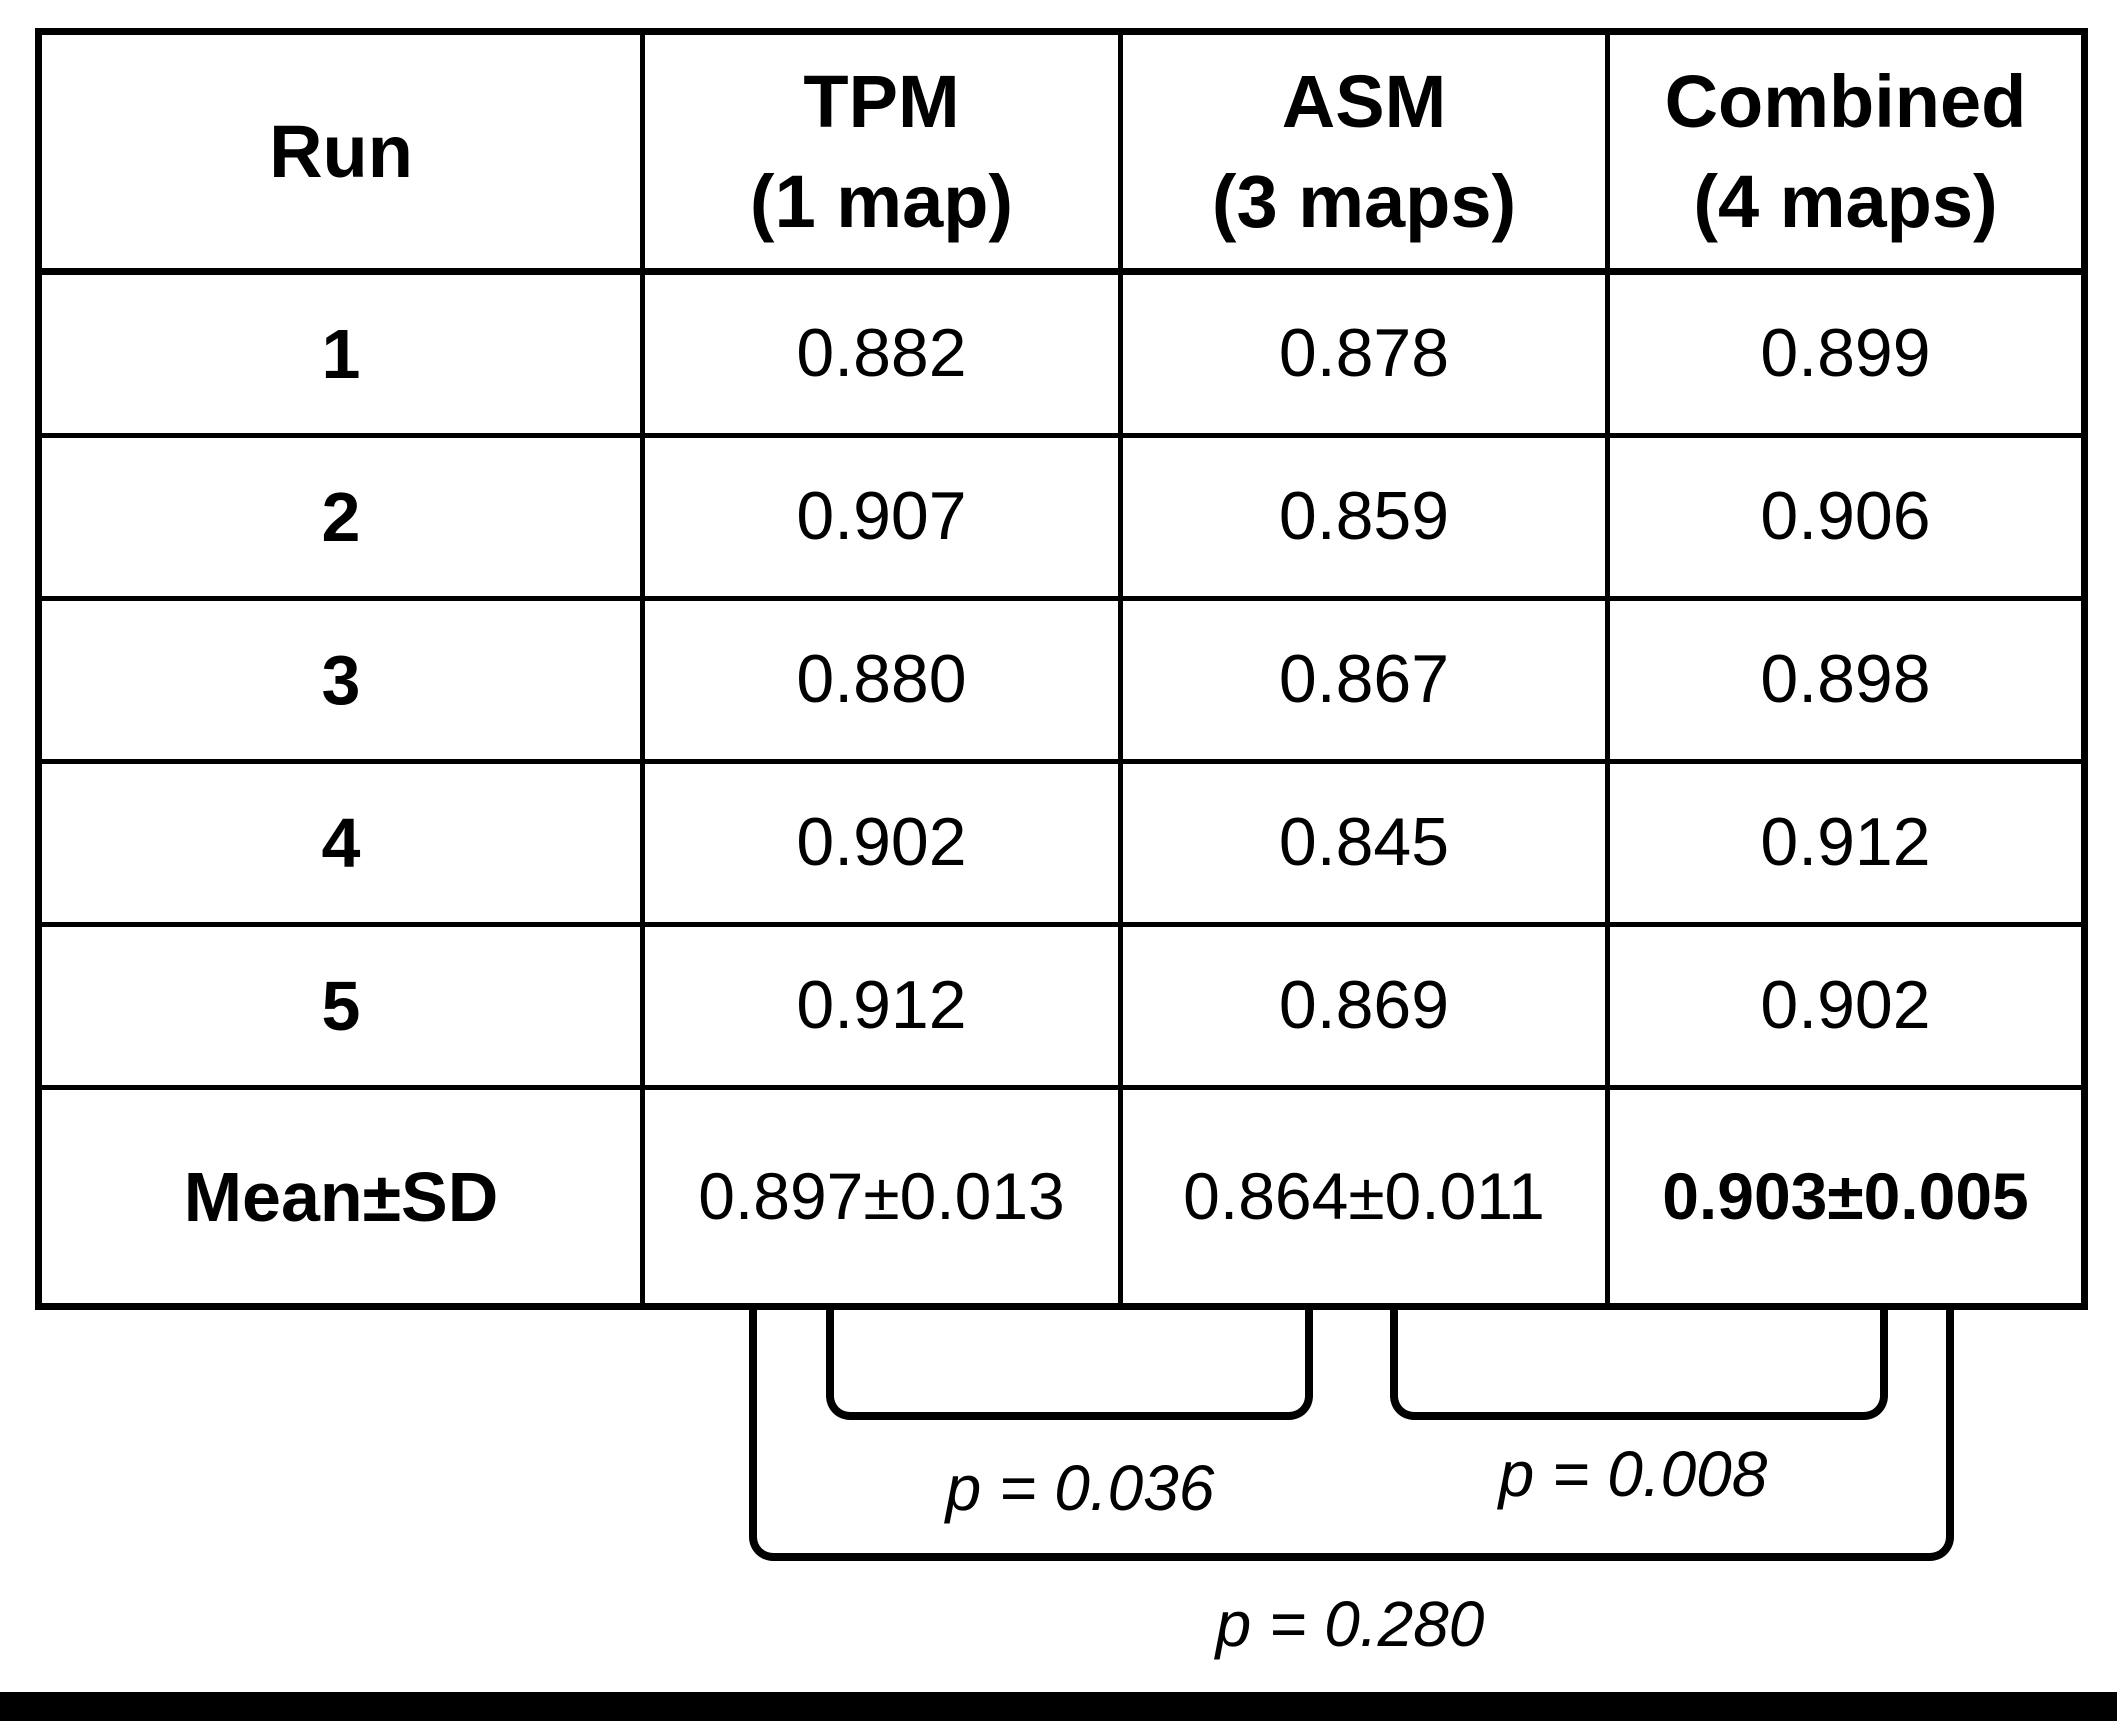 The height and width of the screenshot is (1721, 2117). Describe the element at coordinates (1845, 1008) in the screenshot. I see `combined-value-cell: 0.902` at that location.